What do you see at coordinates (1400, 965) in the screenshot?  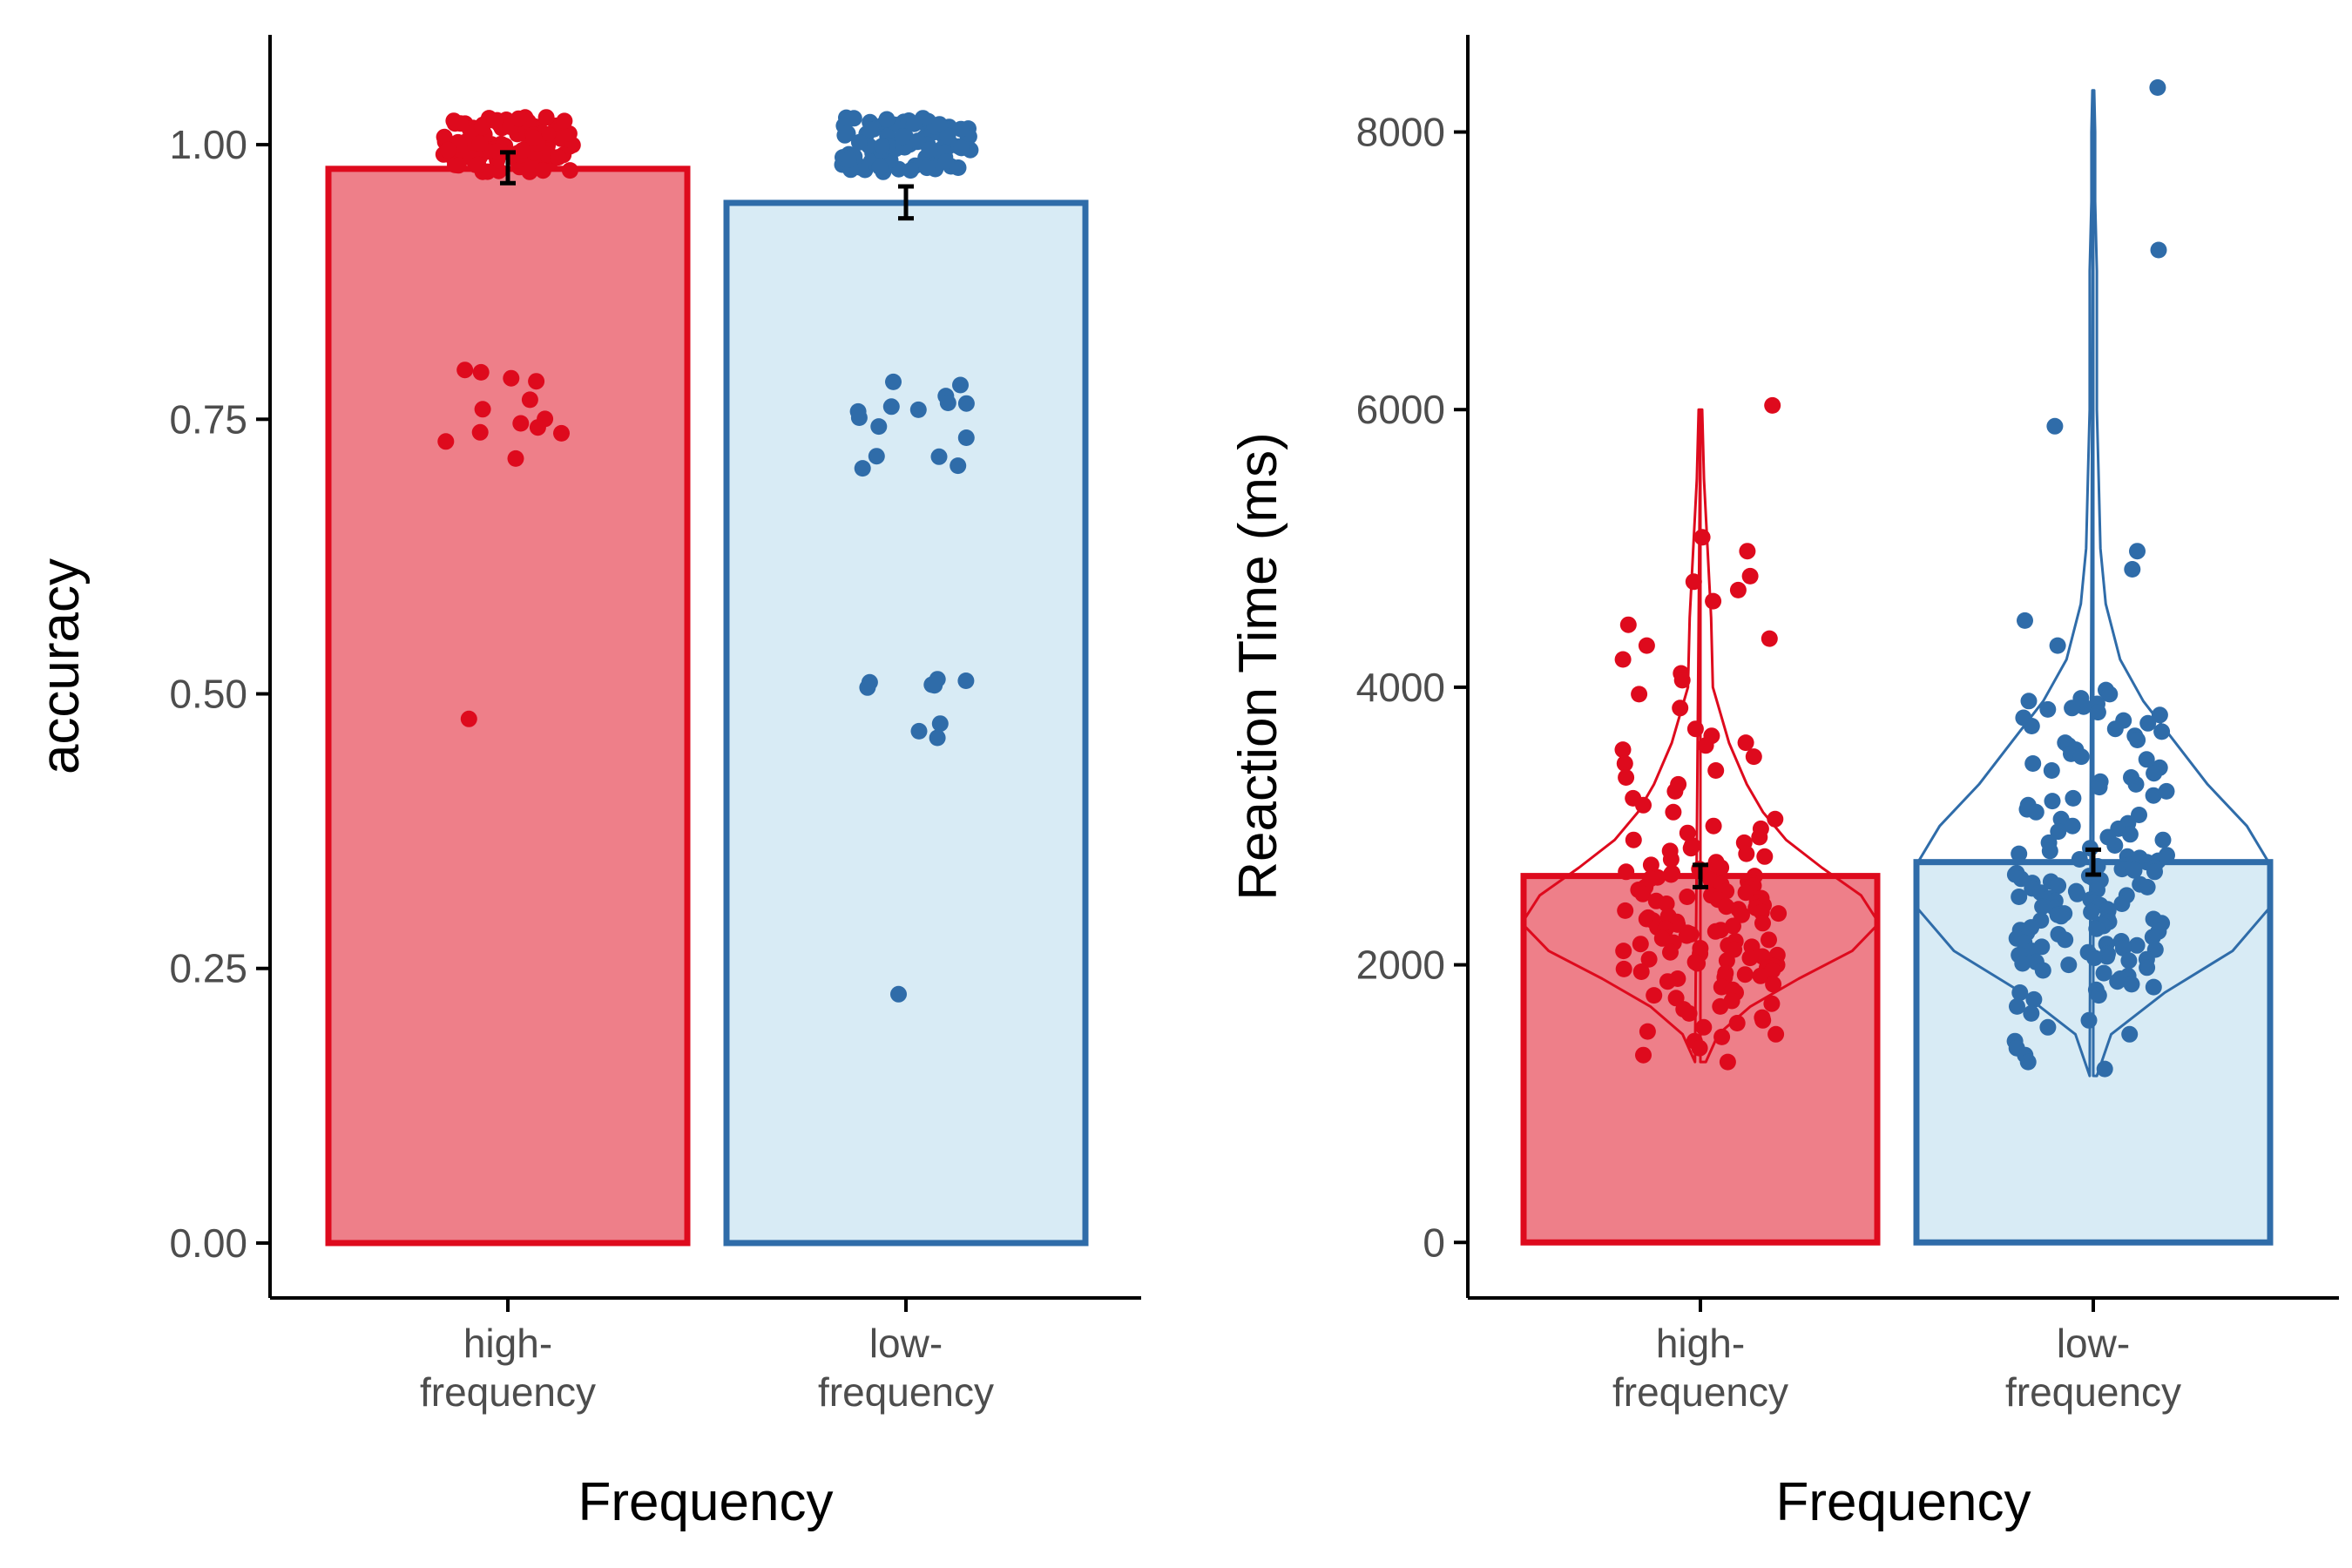 I see `y-tick-label: 2000` at bounding box center [1400, 965].